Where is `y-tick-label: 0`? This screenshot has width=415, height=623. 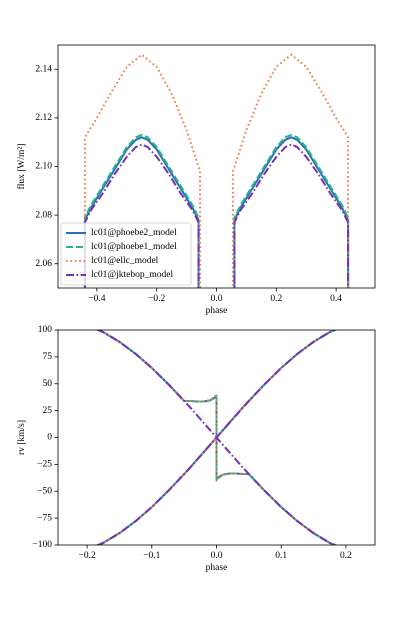
y-tick-label: 0 is located at coordinates (49, 438).